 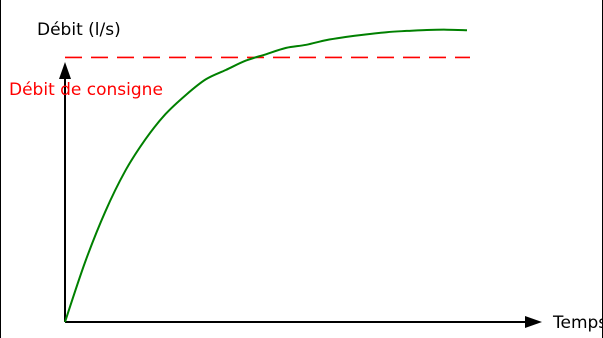 I want to click on y-axis-label: Débit (l/s), so click(x=79, y=30).